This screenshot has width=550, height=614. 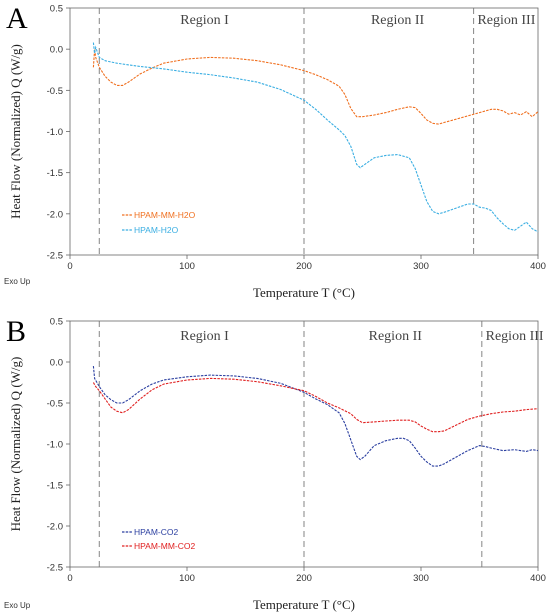 I want to click on panel-label: B, so click(x=16, y=331).